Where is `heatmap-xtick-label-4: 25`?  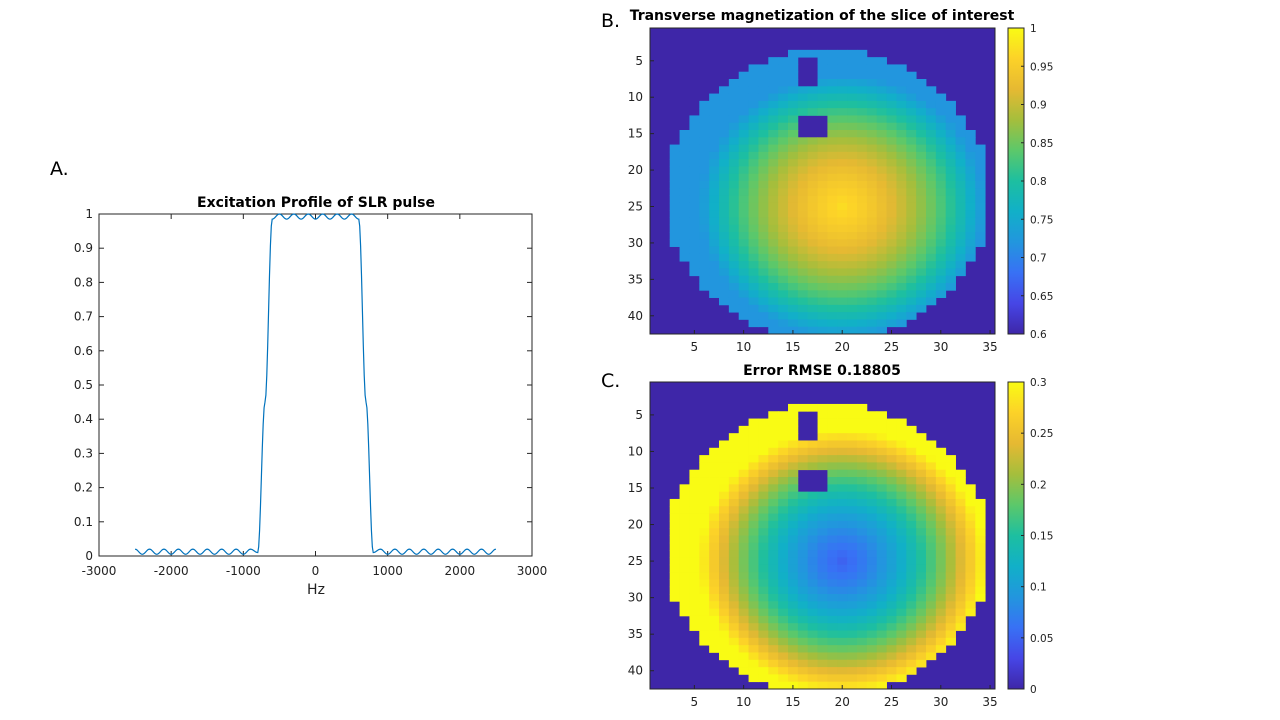
heatmap-xtick-label-4: 25 is located at coordinates (891, 347).